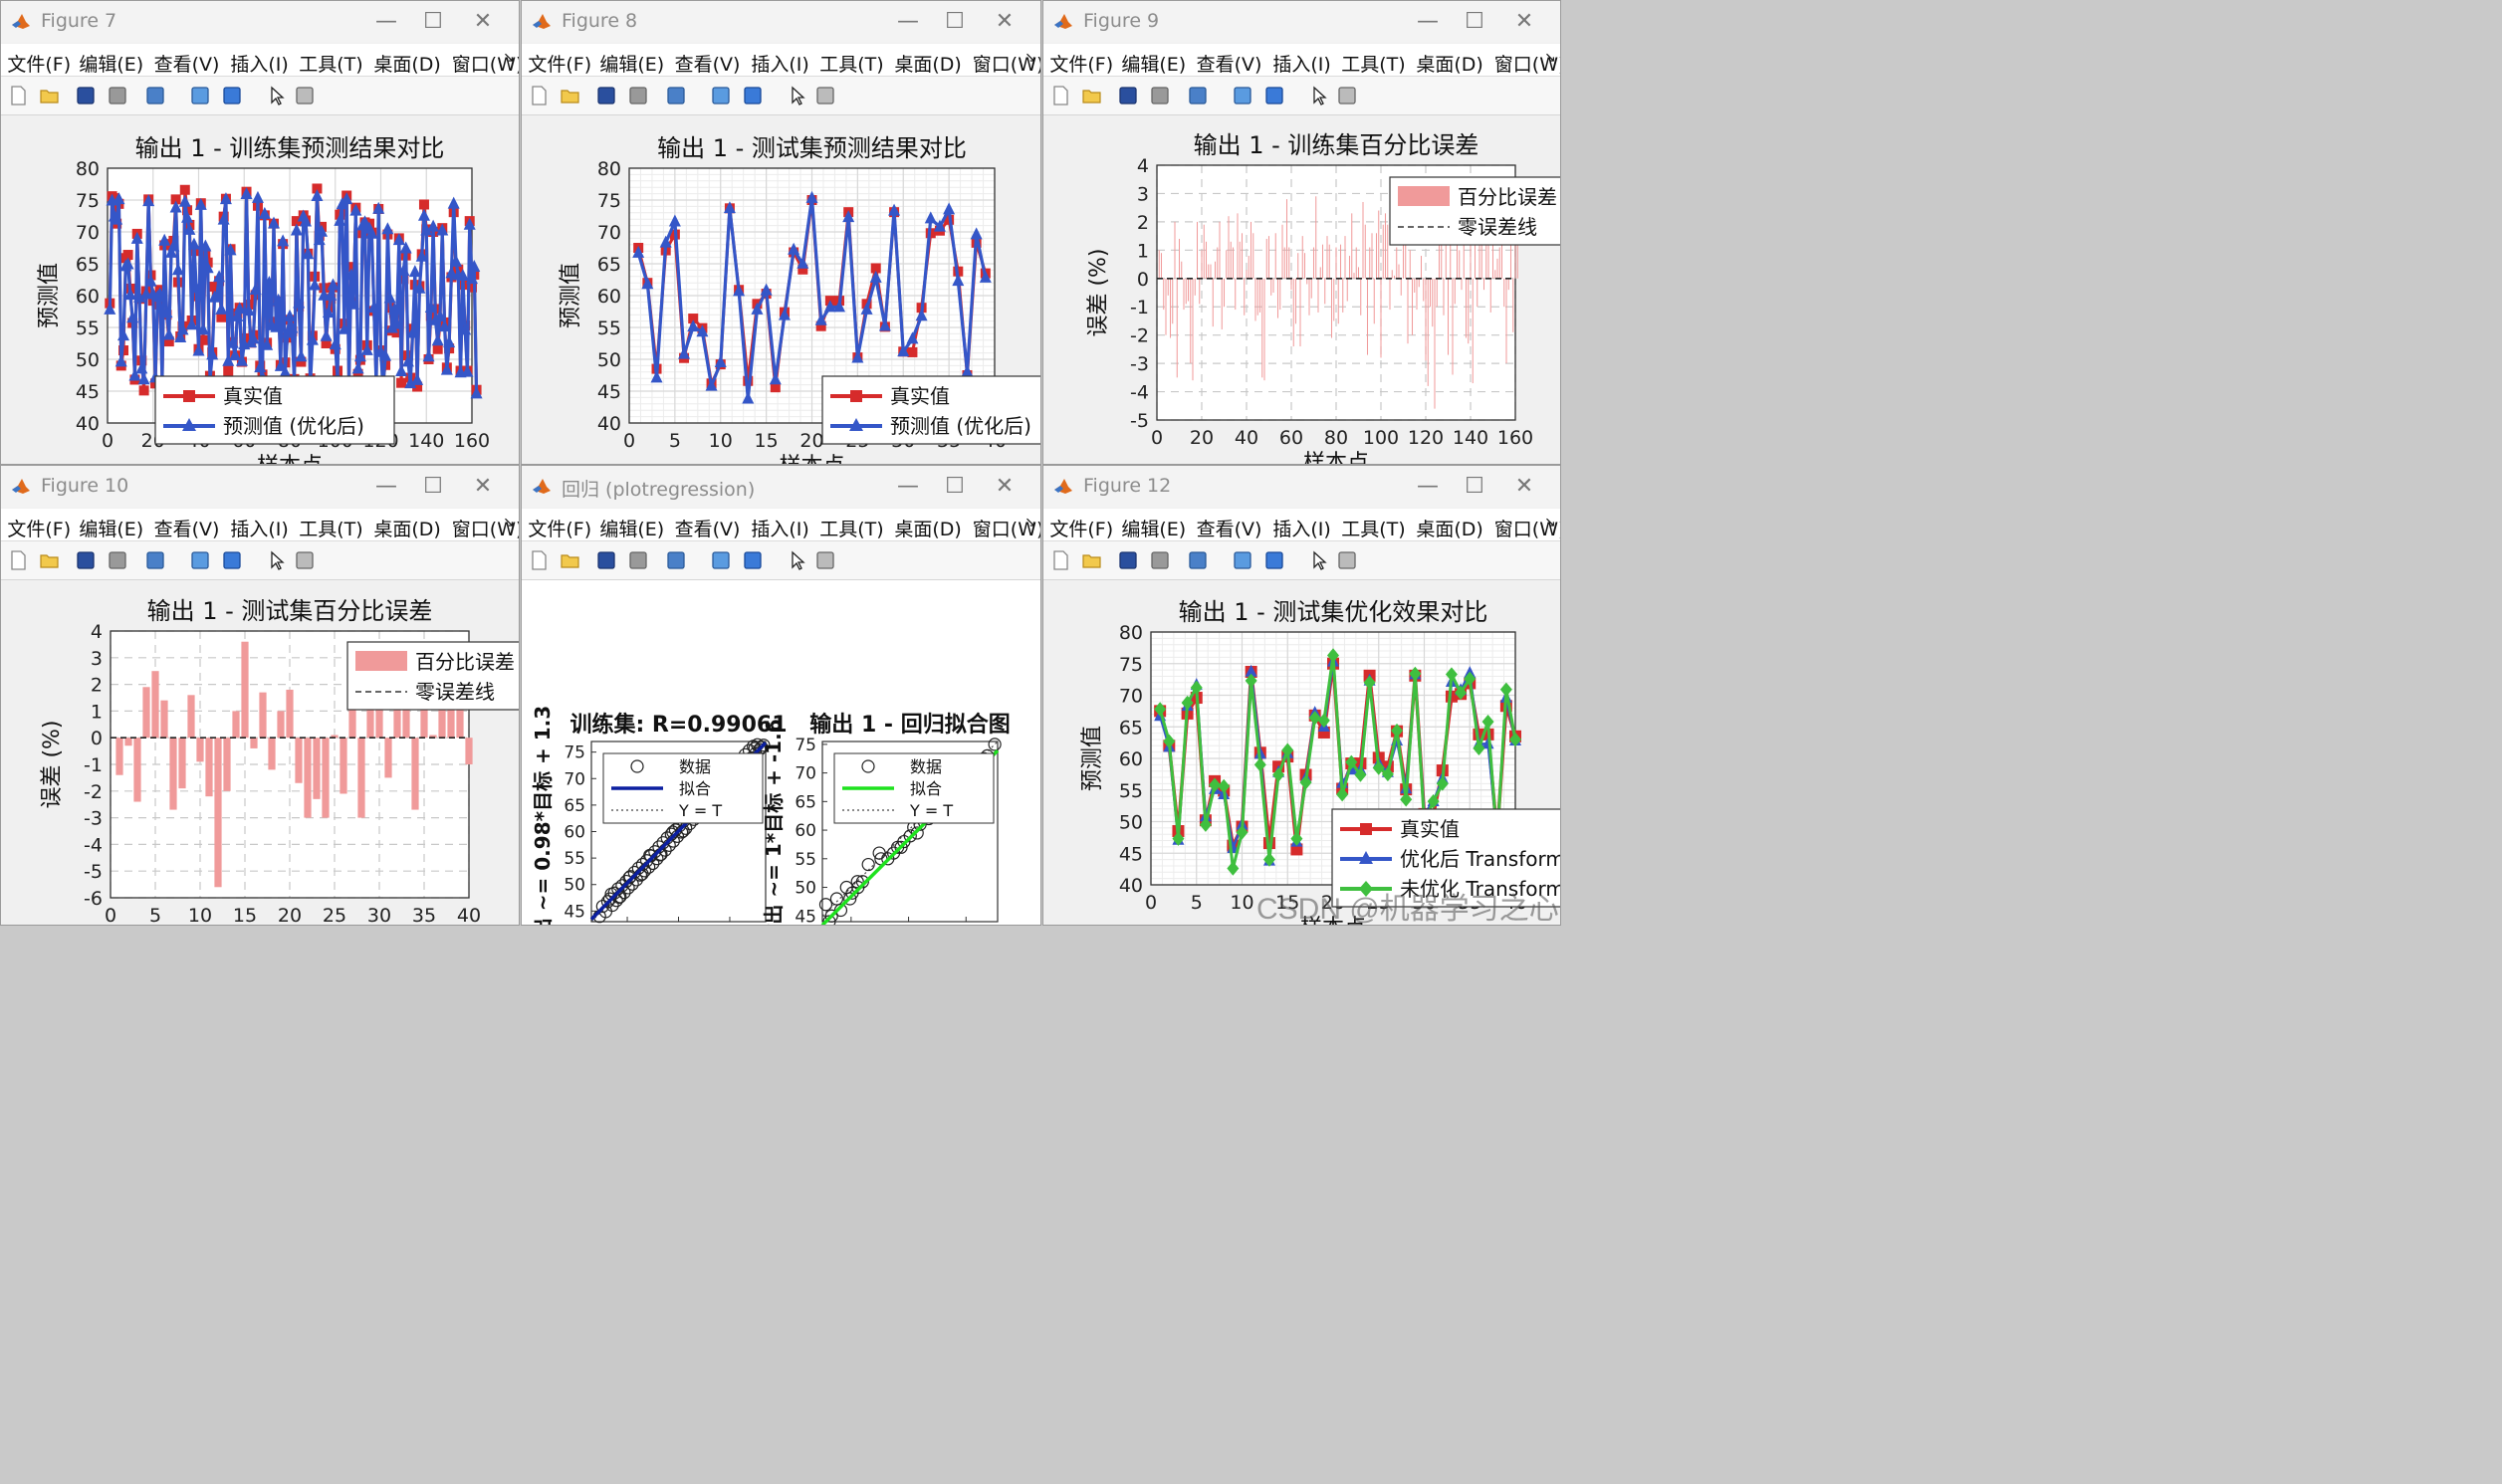  What do you see at coordinates (260, 487) in the screenshot?
I see `title-bar: Figure 10 — ☐ ✕` at bounding box center [260, 487].